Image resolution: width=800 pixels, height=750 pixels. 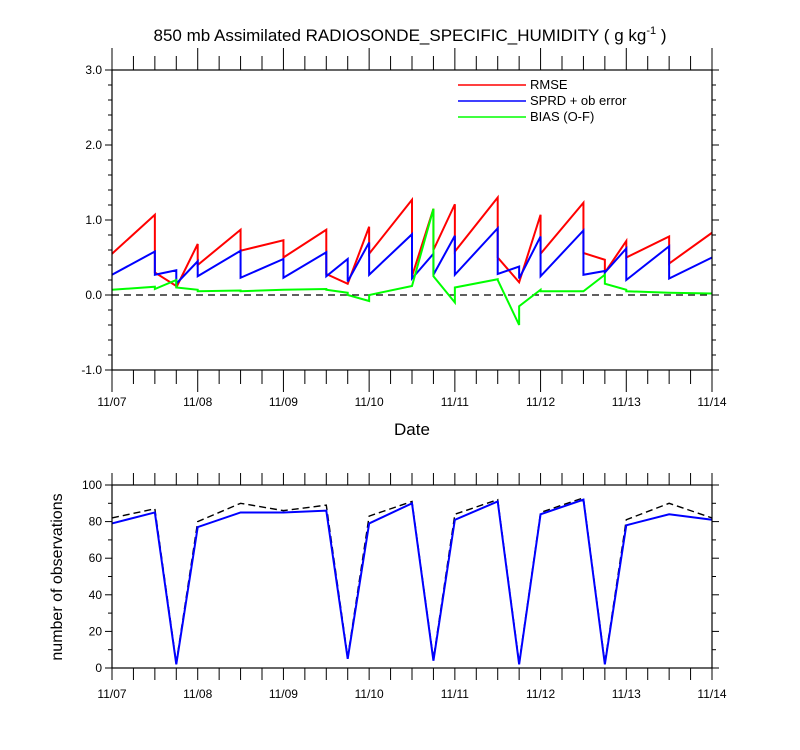 I want to click on y-tick-label-40: 40, so click(x=96, y=595).